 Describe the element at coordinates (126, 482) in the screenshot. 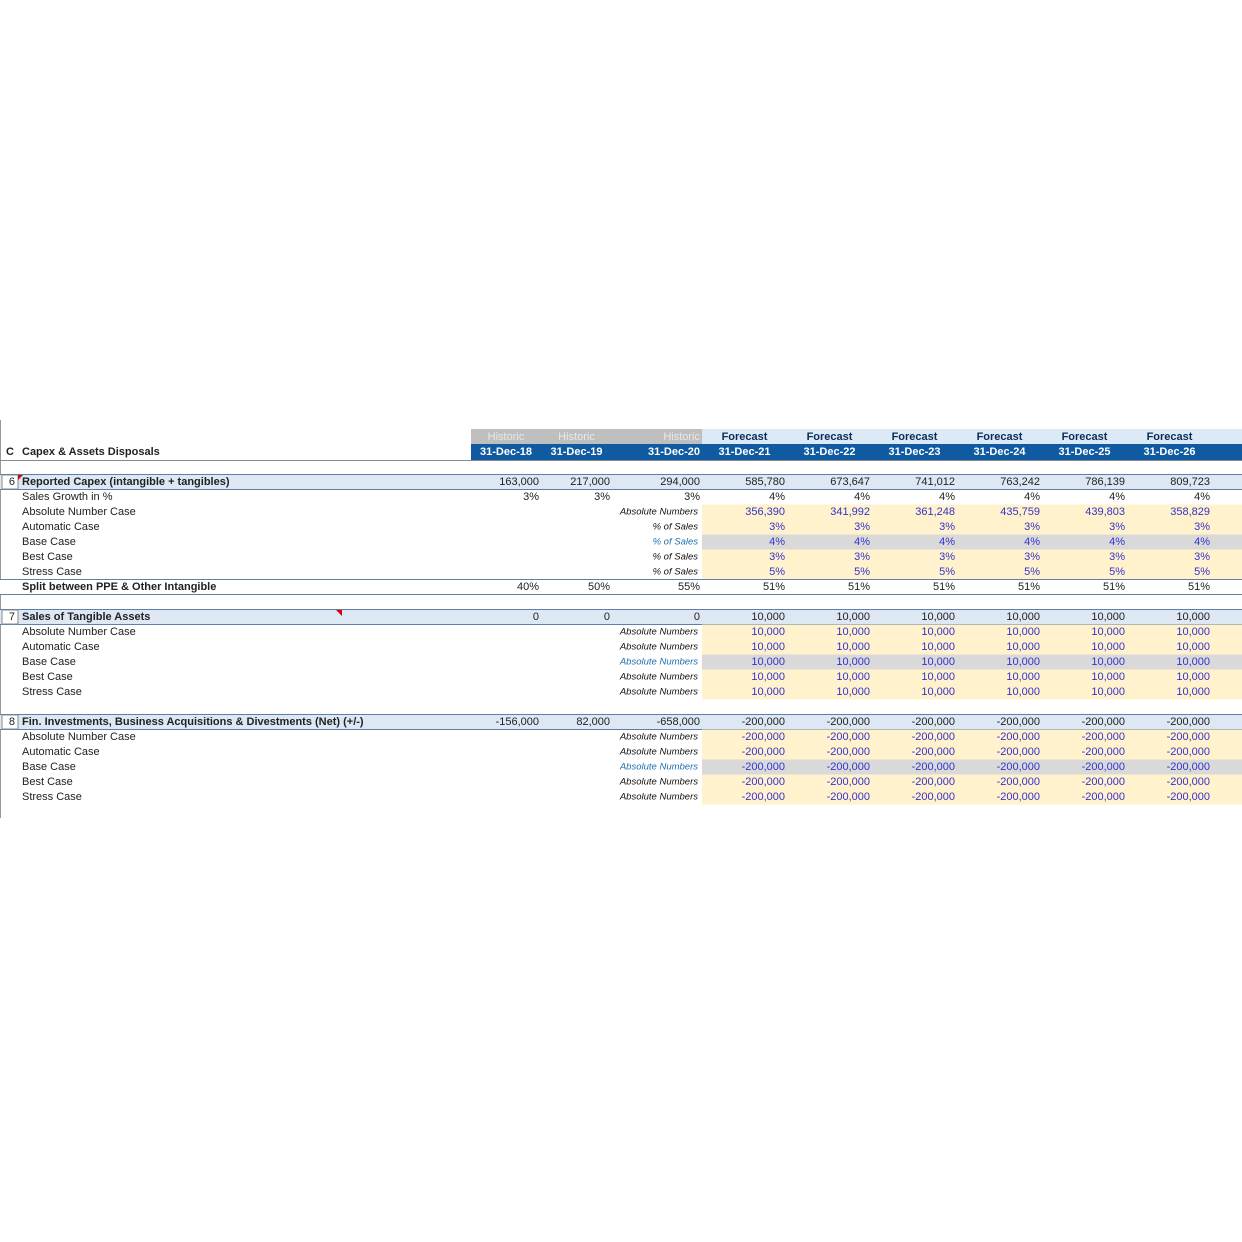

I see `row-label: Reported Capex (intangible + tangibles)` at that location.